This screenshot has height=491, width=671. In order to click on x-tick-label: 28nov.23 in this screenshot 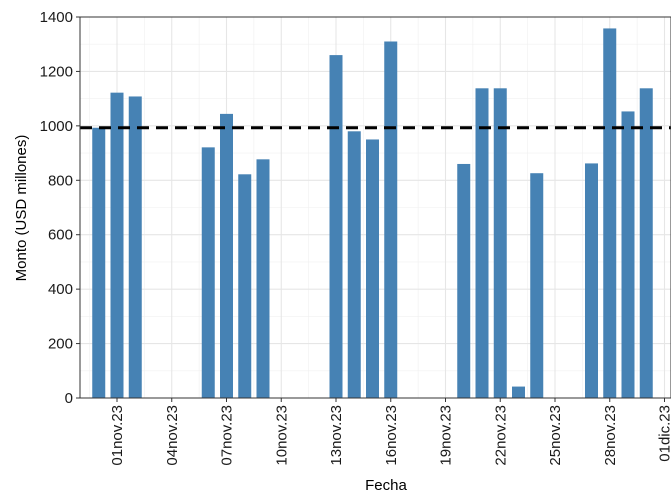, I will do `click(610, 435)`.